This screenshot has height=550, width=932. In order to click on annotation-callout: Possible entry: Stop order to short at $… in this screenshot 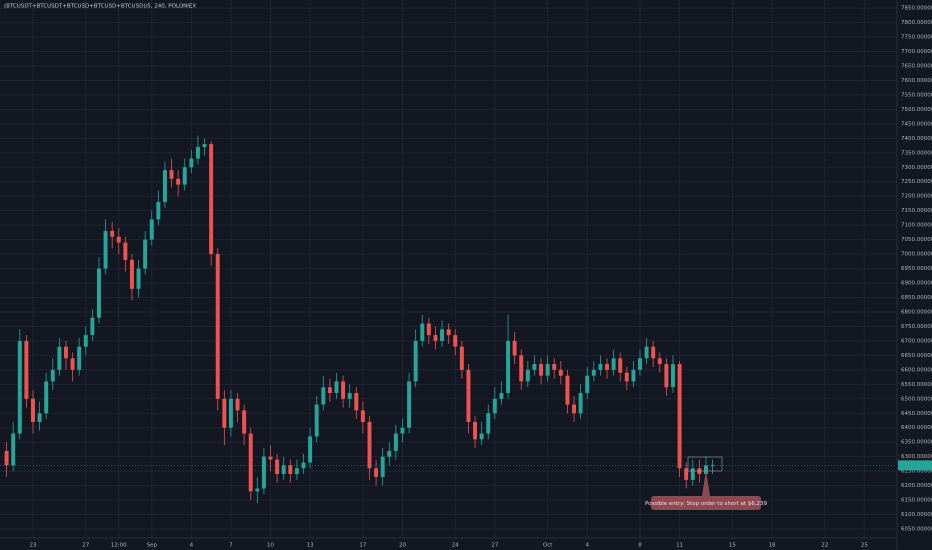, I will do `click(706, 490)`.